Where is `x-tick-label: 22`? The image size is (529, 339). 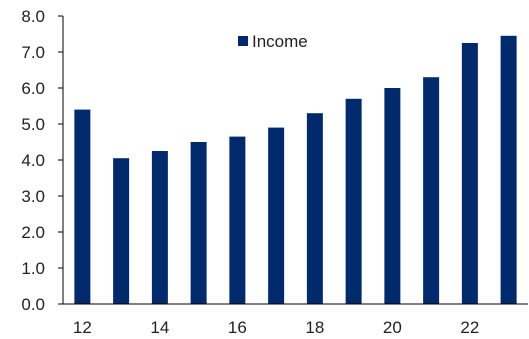 x-tick-label: 22 is located at coordinates (469, 327).